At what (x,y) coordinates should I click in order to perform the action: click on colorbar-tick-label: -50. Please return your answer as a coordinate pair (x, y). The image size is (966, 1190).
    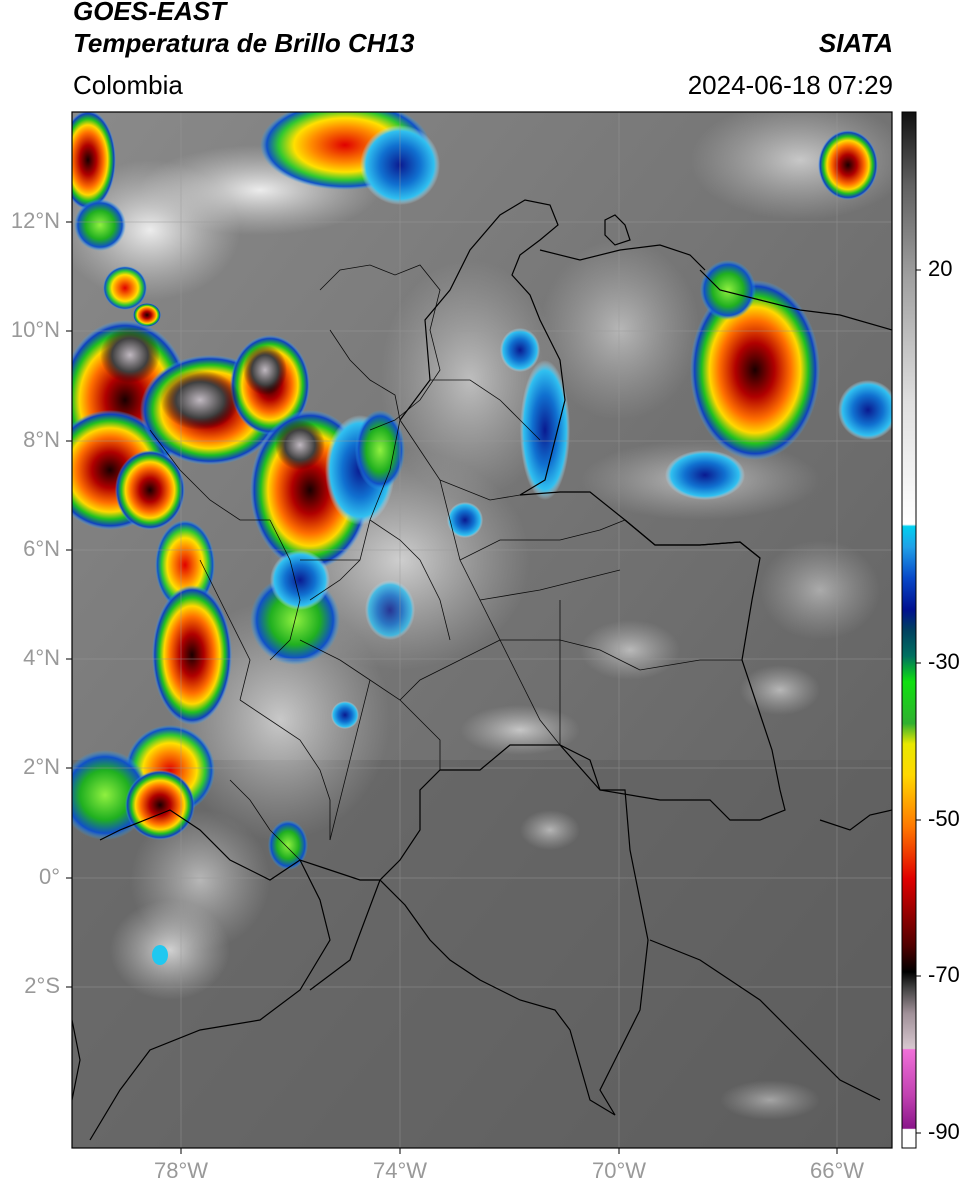
    Looking at the image, I should click on (944, 818).